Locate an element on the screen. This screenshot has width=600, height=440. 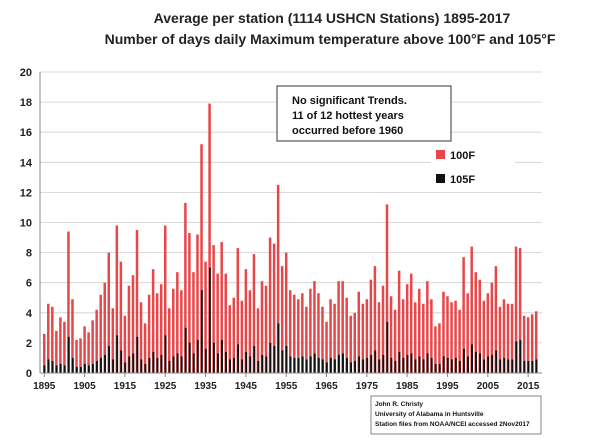
bar-105f-1939 is located at coordinates (222, 356).